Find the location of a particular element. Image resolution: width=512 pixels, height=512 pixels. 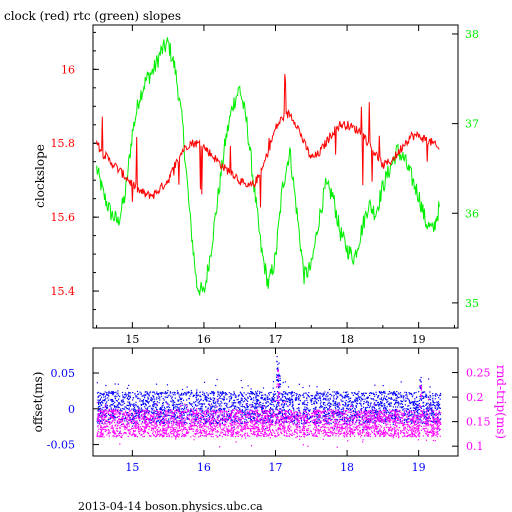

x-tick-label: 18 is located at coordinates (347, 339).